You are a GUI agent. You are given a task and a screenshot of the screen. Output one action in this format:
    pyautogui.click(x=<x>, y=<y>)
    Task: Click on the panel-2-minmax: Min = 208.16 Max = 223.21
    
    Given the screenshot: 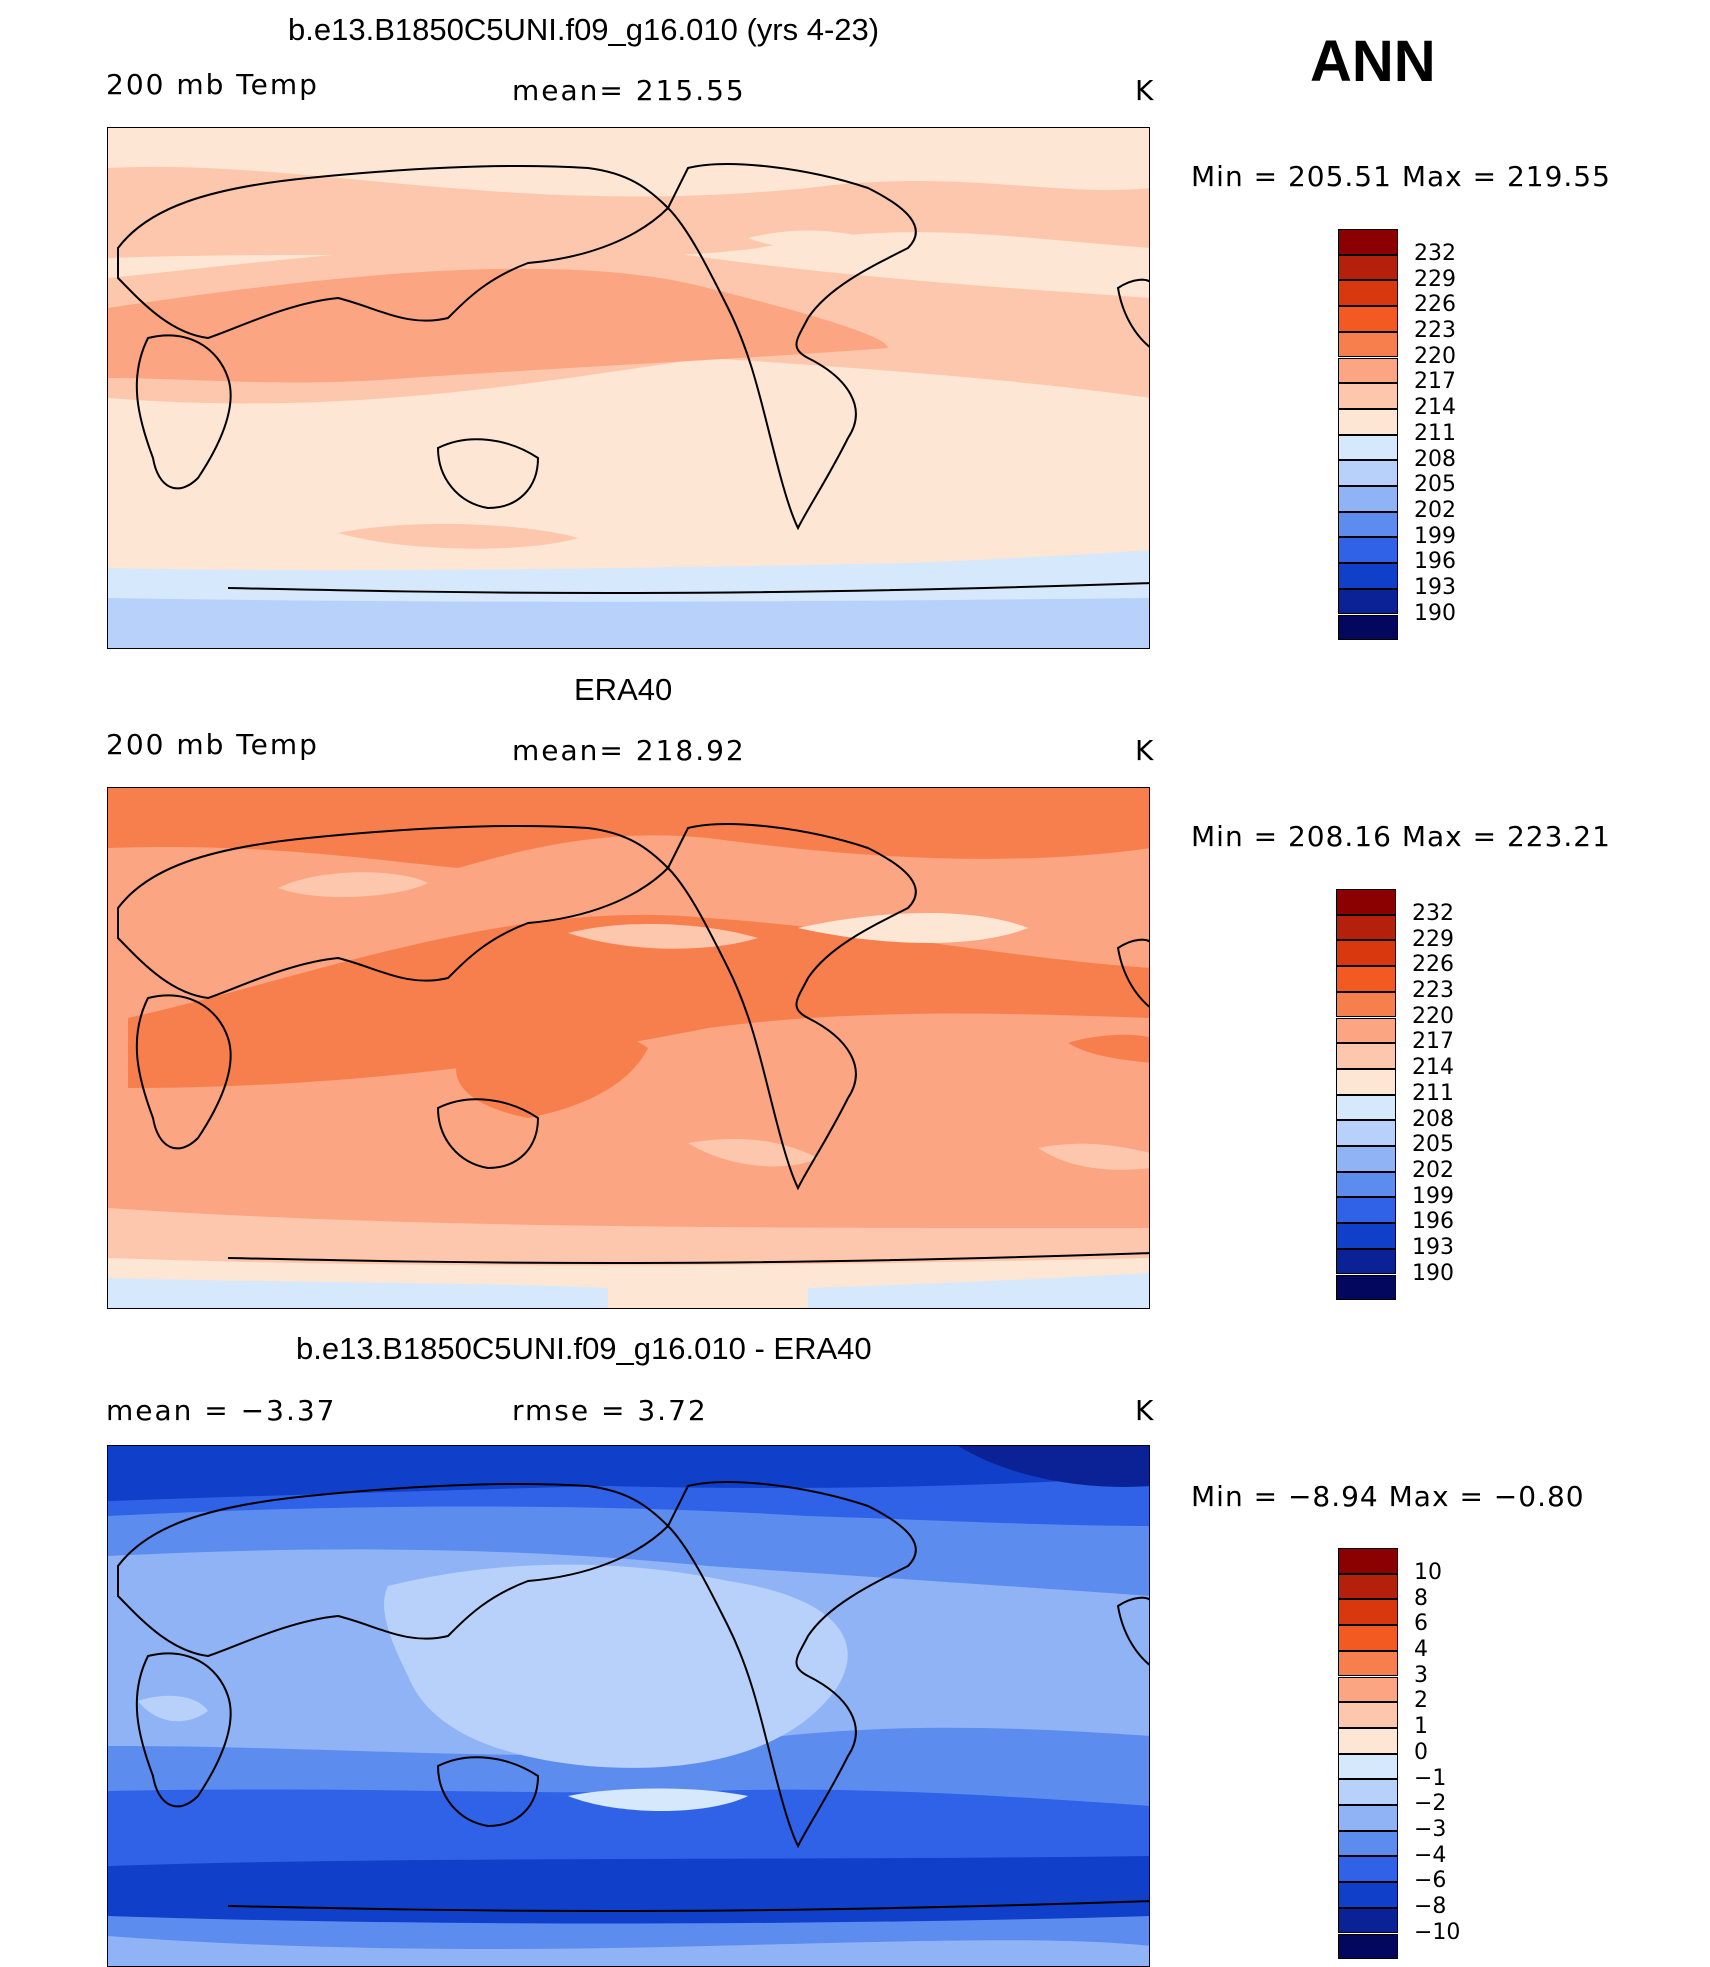 What is the action you would take?
    pyautogui.click(x=1401, y=836)
    